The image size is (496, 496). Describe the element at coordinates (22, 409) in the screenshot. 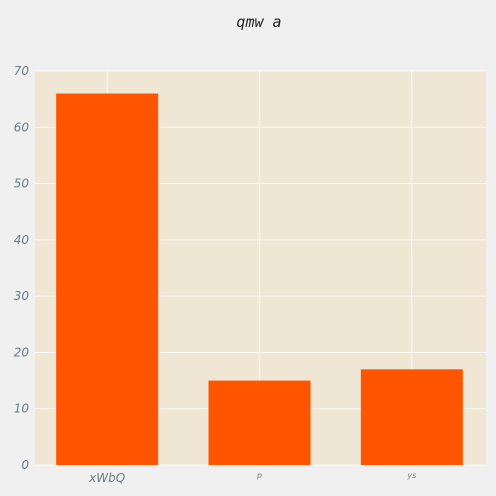

I see `y-tick-label: 10` at that location.